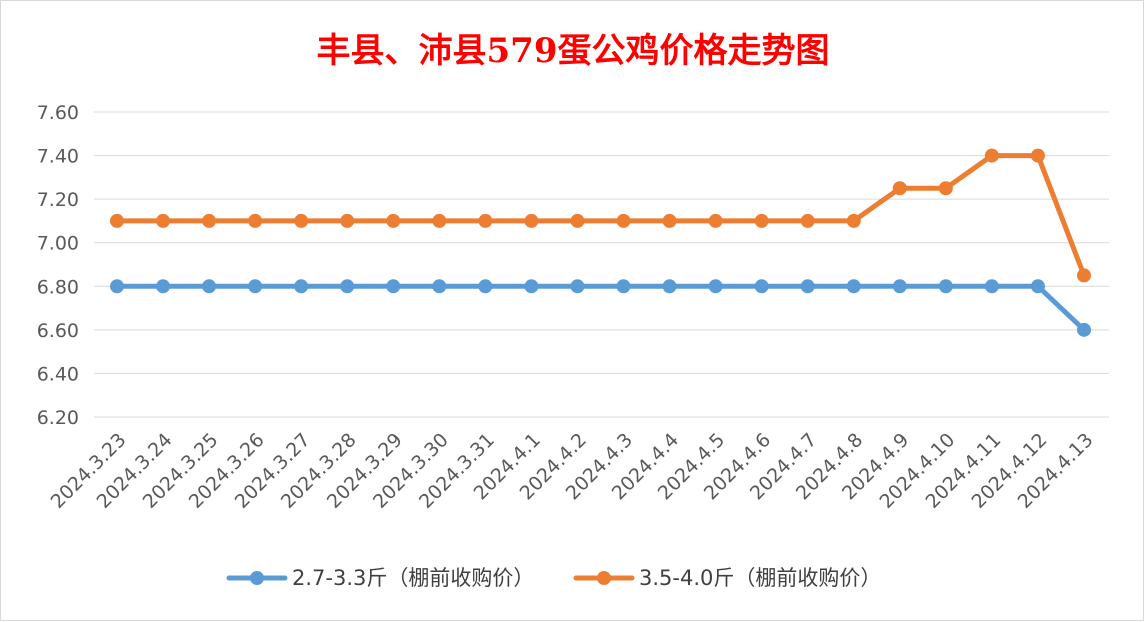 The width and height of the screenshot is (1144, 622). Describe the element at coordinates (58, 200) in the screenshot. I see `y-tick-label: 7.20` at that location.